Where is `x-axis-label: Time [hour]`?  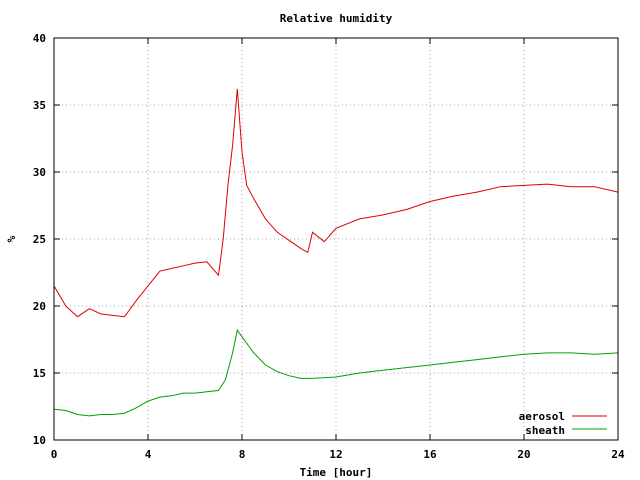
x-axis-label: Time [hour] is located at coordinates (336, 472).